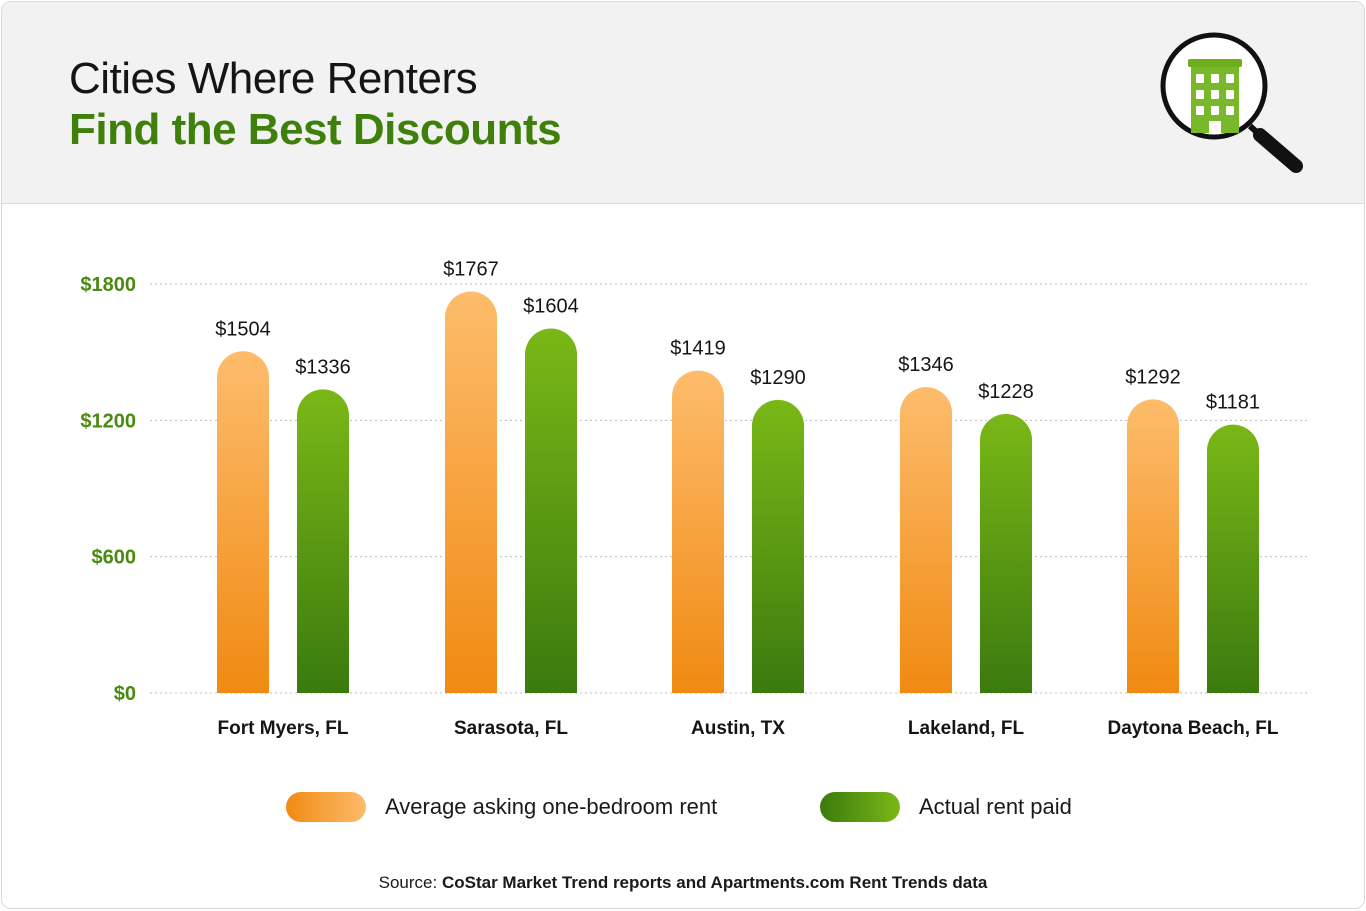 The width and height of the screenshot is (1366, 911). I want to click on data-label: $1419, so click(698, 349).